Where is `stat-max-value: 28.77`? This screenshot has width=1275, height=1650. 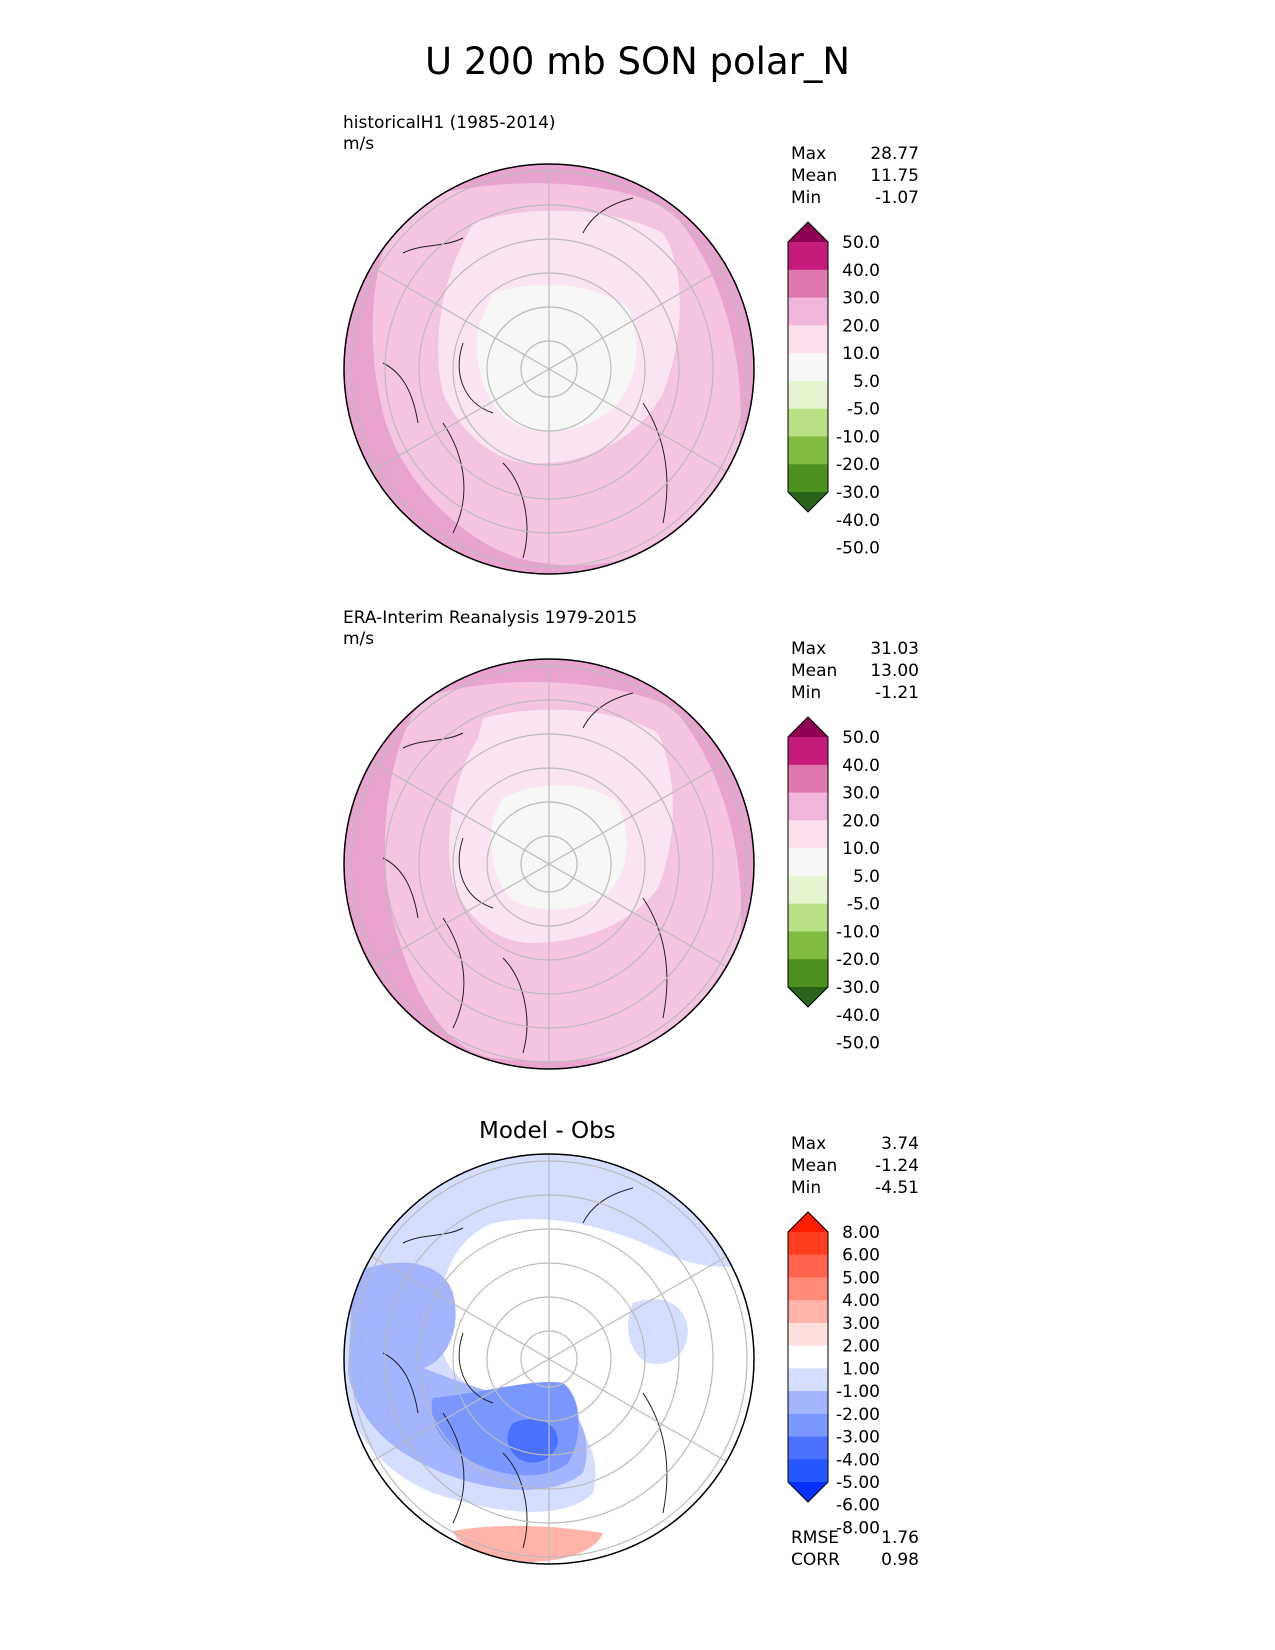 stat-max-value: 28.77 is located at coordinates (894, 154).